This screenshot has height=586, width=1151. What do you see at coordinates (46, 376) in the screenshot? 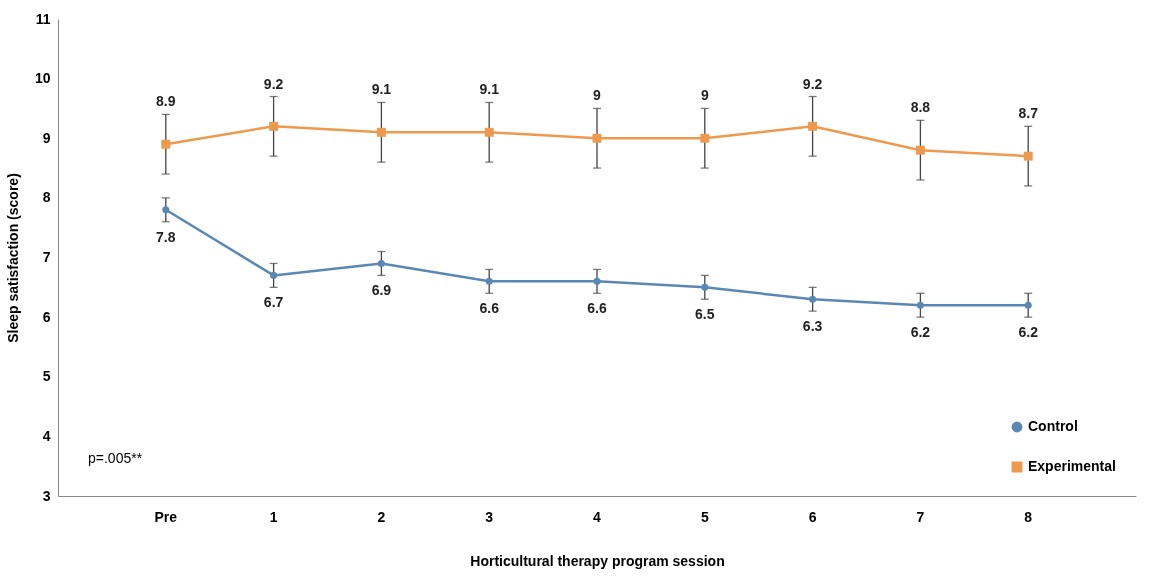
I see `y-tick-label: 5` at bounding box center [46, 376].